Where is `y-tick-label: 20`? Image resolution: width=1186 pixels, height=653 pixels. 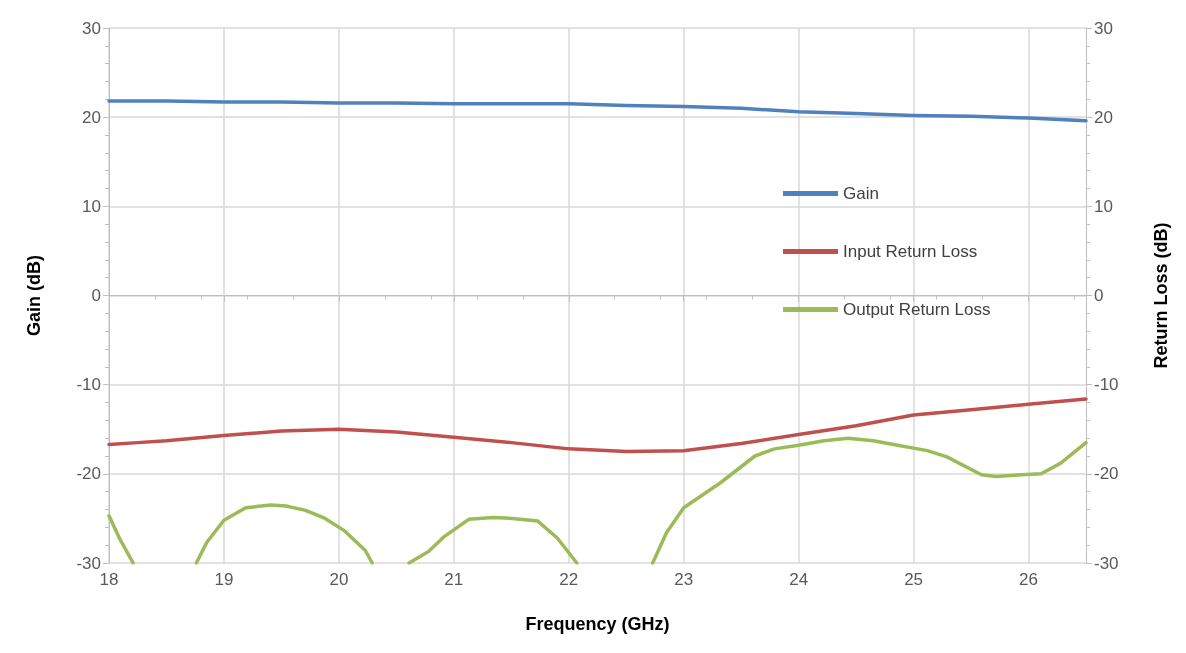 y-tick-label: 20 is located at coordinates (91, 117).